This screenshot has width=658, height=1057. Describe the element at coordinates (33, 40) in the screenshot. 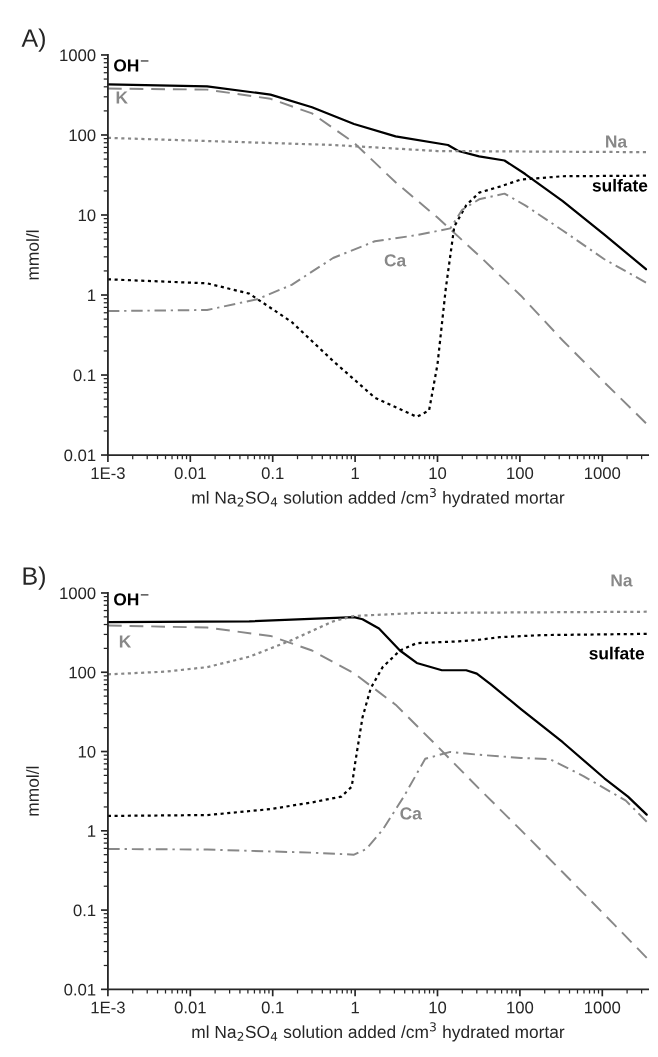

I see `chart-title: A)` at that location.